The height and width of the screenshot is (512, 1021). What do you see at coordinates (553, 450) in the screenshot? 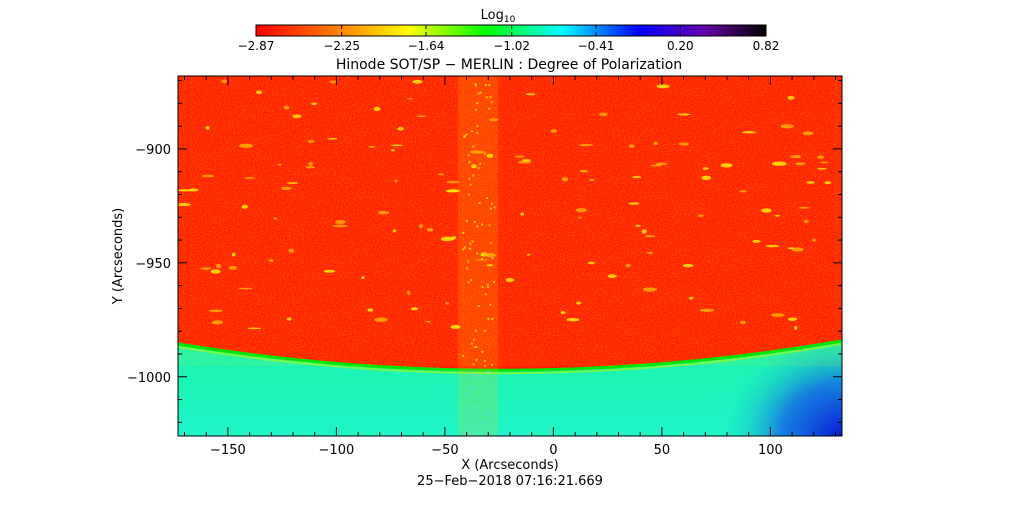
I see `x-tick-label: 0` at bounding box center [553, 450].